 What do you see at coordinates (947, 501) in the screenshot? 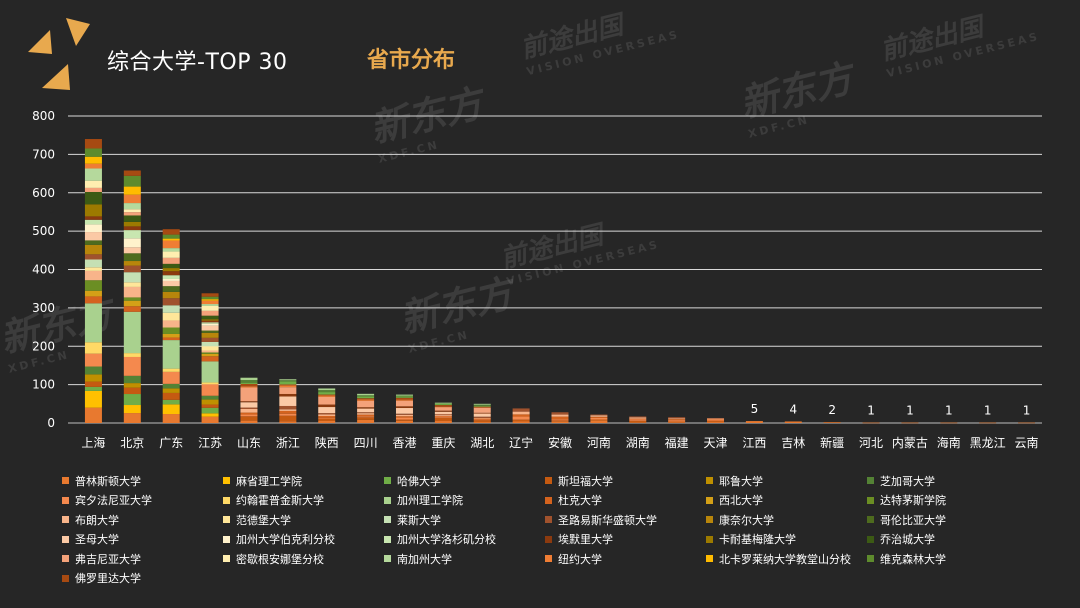
I see `legend-item: 达特茅斯学院` at bounding box center [947, 501].